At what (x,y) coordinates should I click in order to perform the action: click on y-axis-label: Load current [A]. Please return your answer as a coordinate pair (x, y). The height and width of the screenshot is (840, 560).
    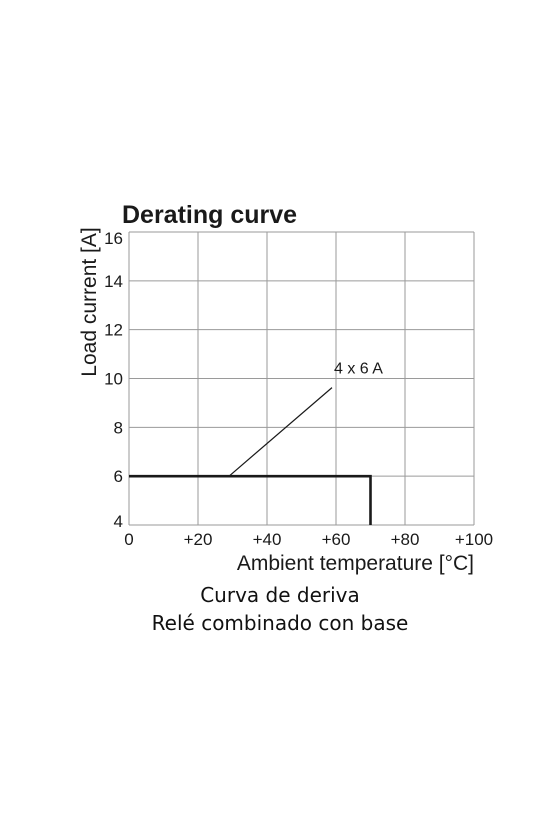
    Looking at the image, I should click on (89, 301).